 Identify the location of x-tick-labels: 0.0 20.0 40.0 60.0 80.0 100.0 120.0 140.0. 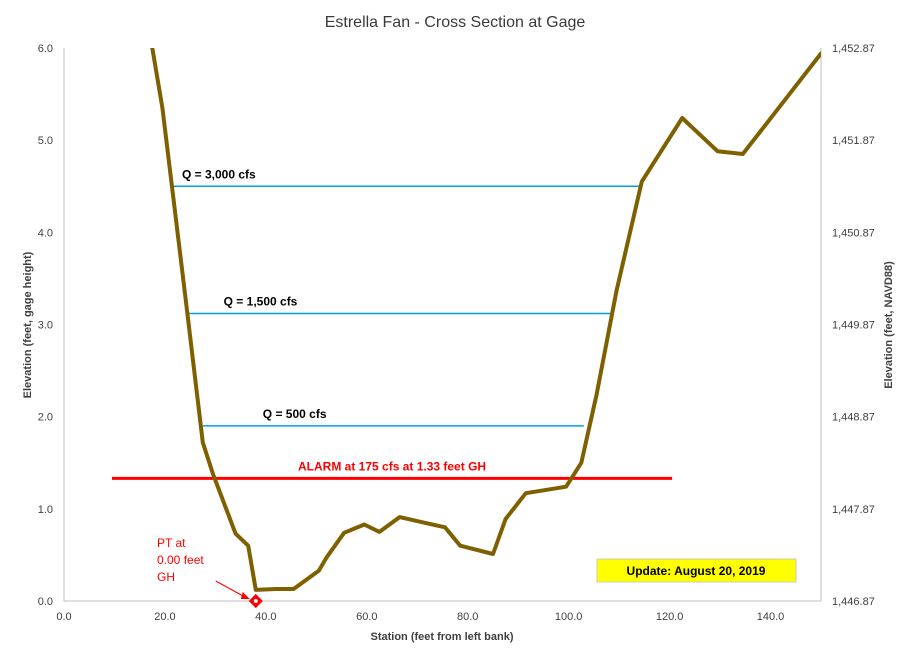
(420, 617).